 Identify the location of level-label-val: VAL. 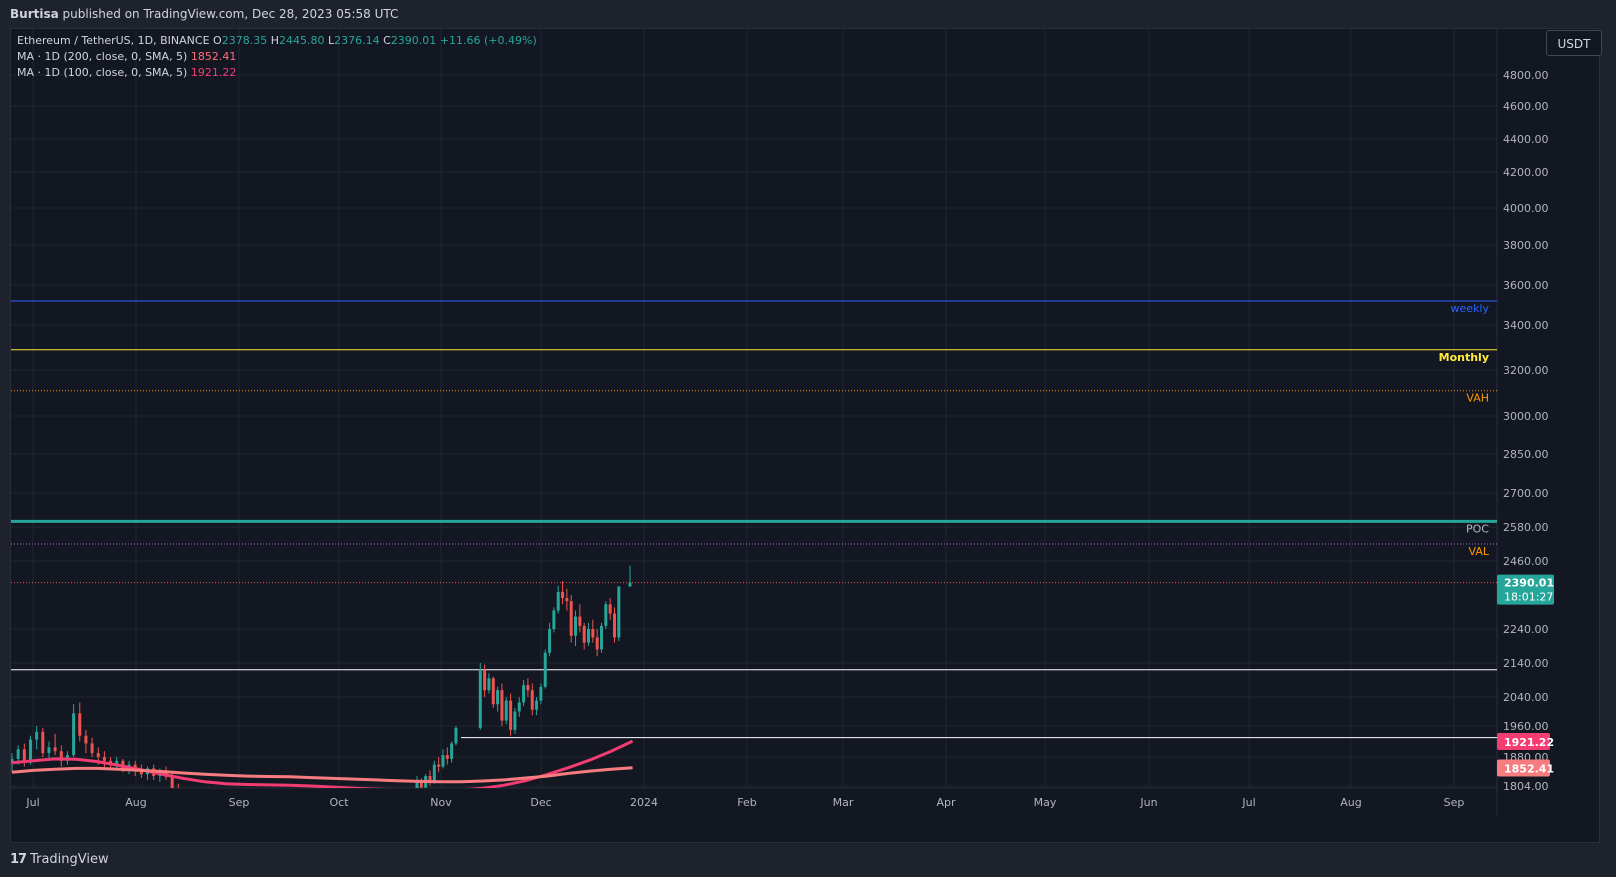
(1479, 551).